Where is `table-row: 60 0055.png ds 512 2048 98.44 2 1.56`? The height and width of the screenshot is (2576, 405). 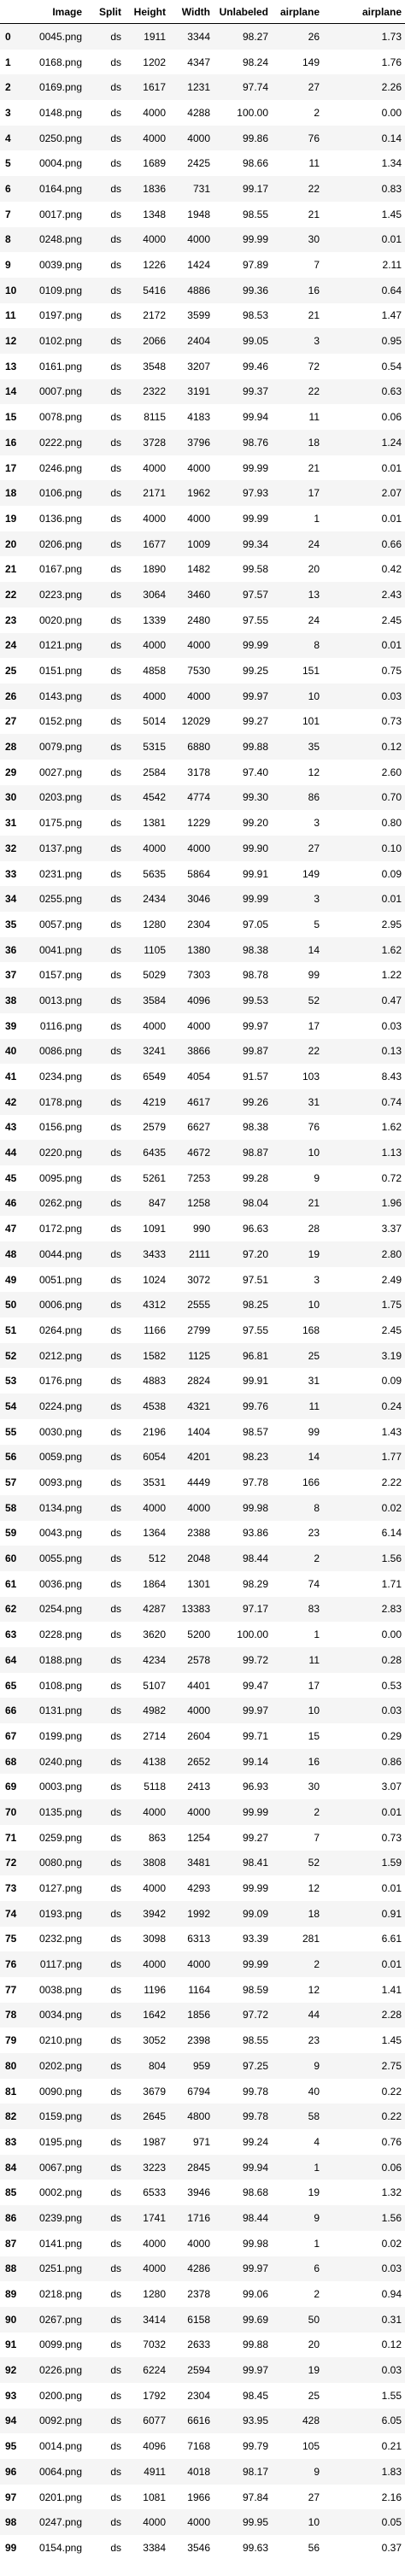 table-row: 60 0055.png ds 512 2048 98.44 2 1.56 is located at coordinates (202, 1558).